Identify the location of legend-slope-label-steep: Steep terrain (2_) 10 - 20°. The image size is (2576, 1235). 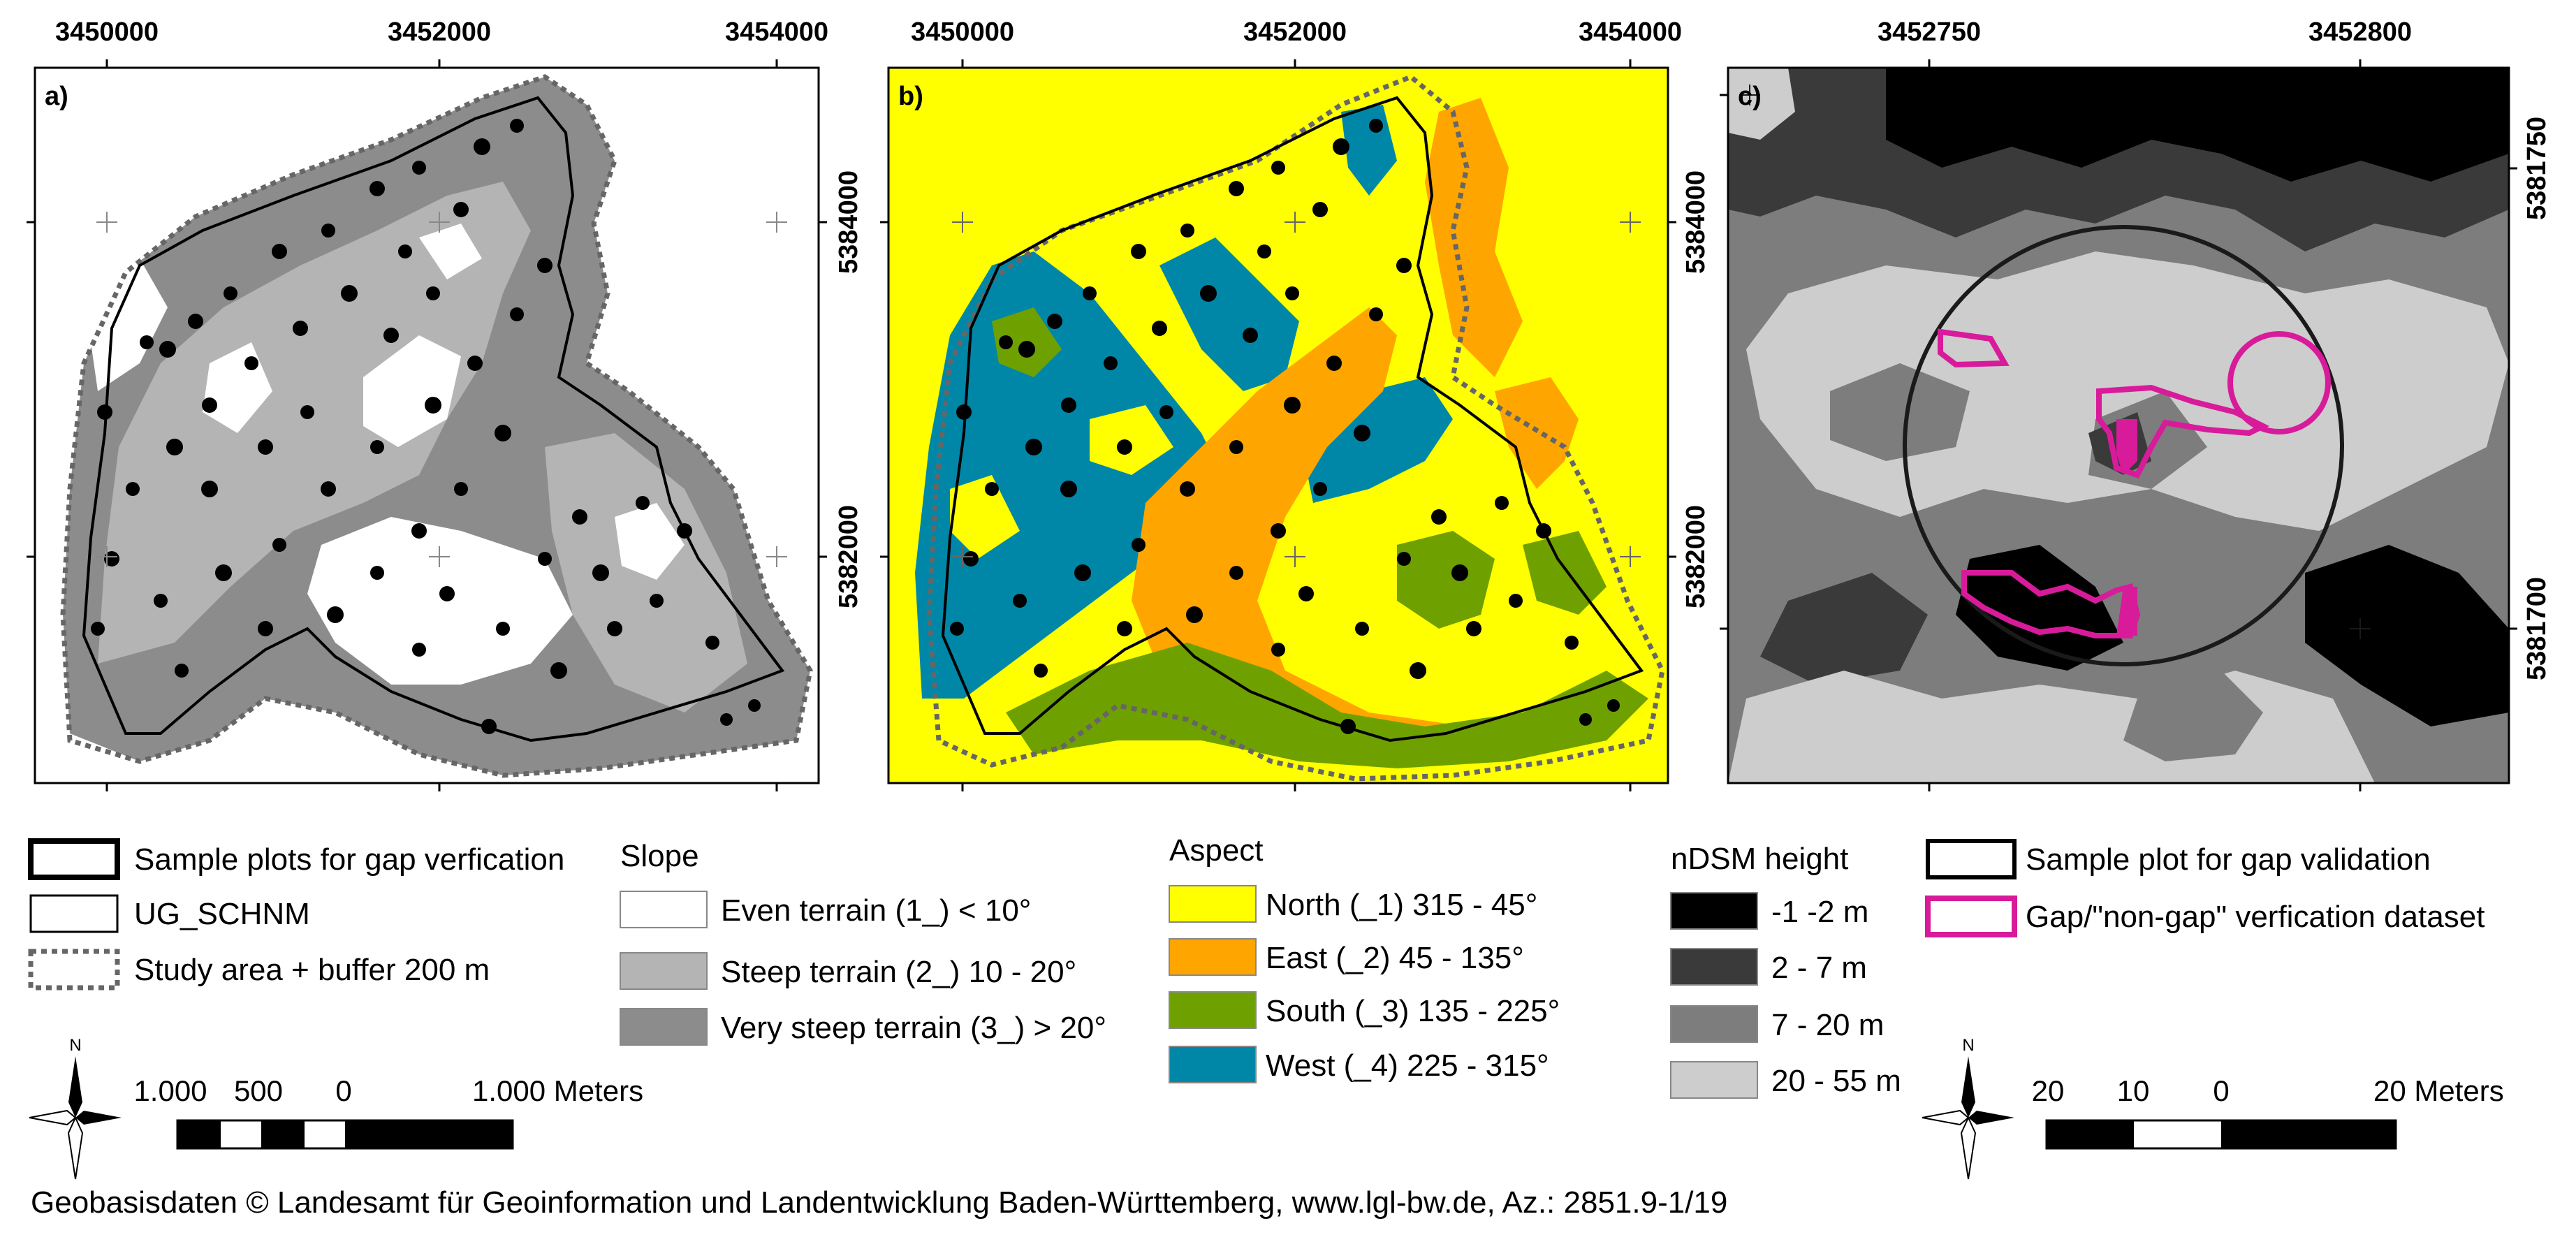
(898, 972).